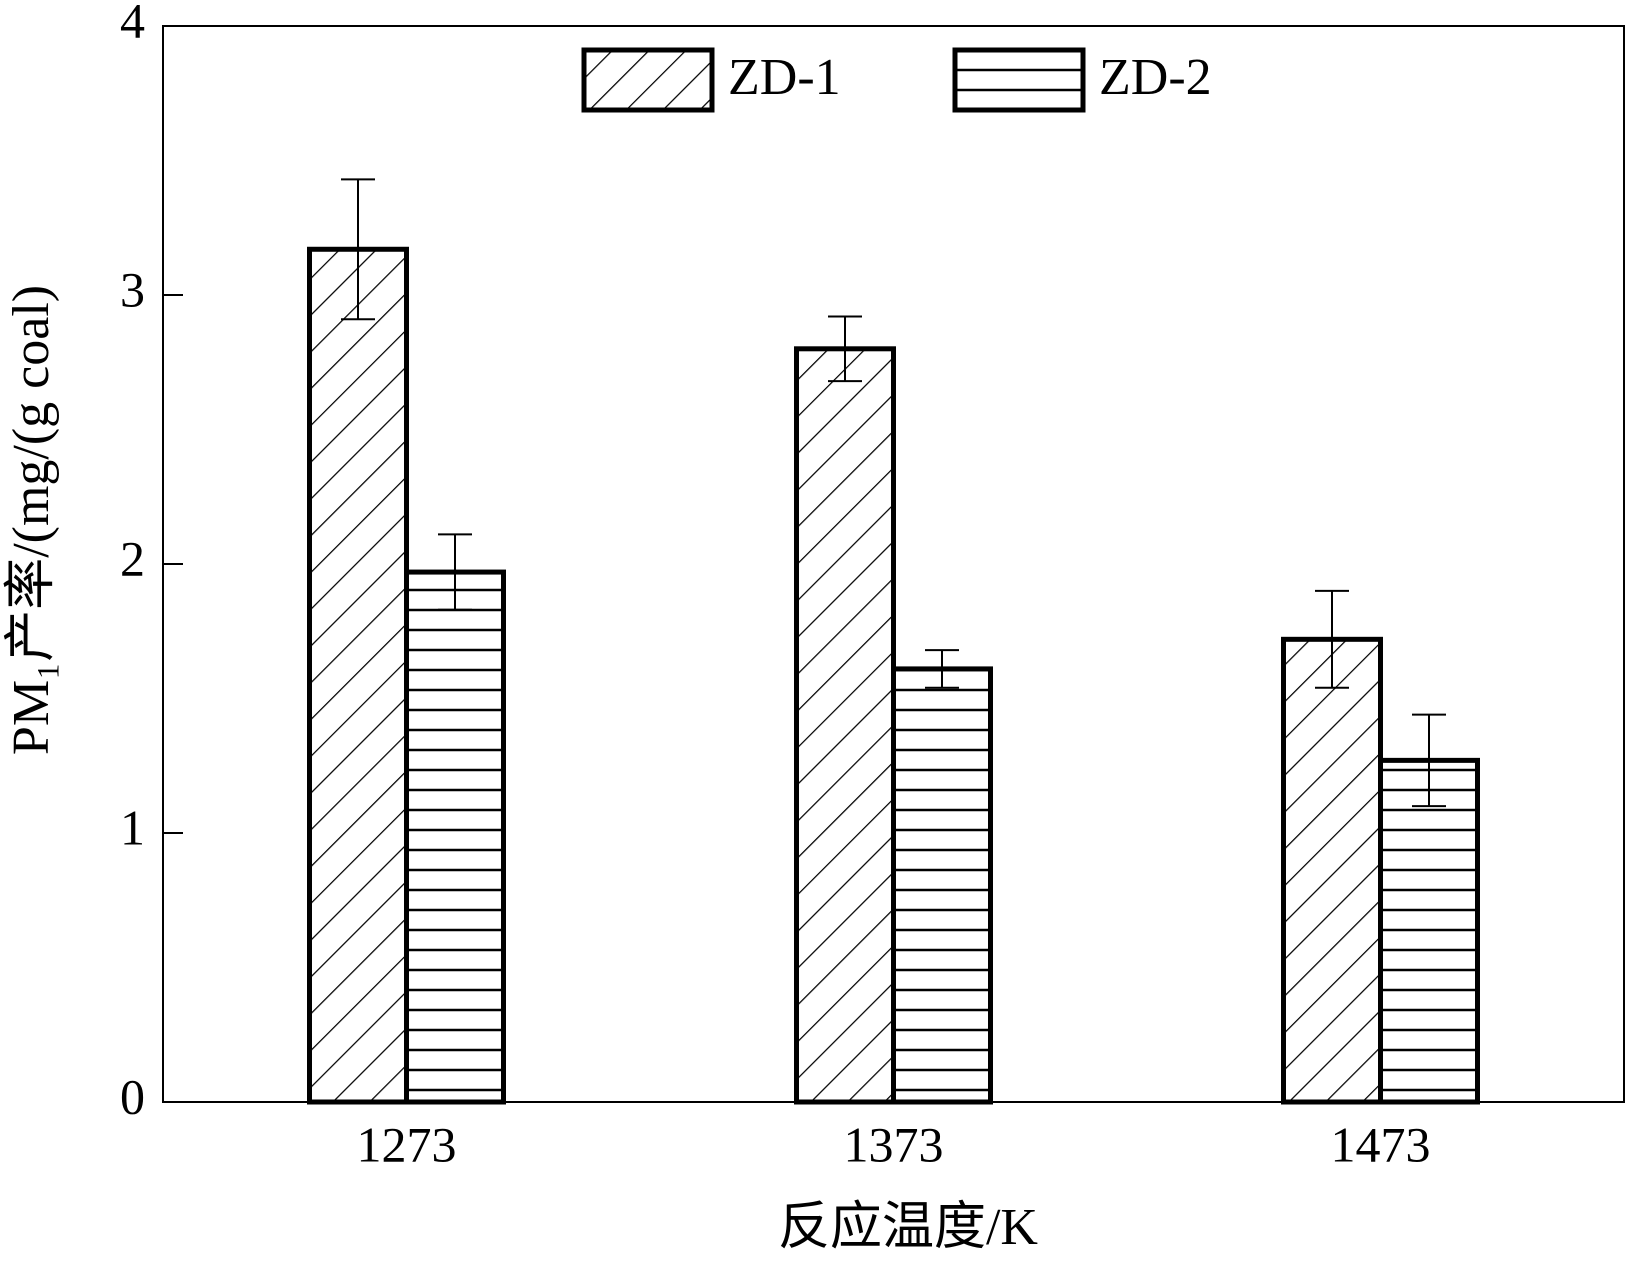  I want to click on legend-label: ZD-1, so click(784, 77).